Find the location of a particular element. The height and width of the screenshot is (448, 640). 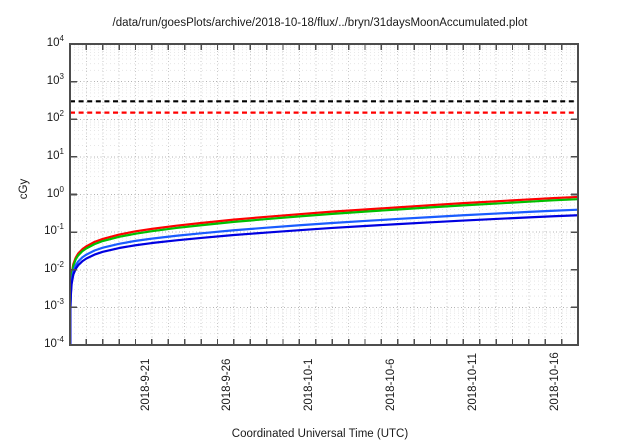

y-tick-exponent: -4 is located at coordinates (60, 340).